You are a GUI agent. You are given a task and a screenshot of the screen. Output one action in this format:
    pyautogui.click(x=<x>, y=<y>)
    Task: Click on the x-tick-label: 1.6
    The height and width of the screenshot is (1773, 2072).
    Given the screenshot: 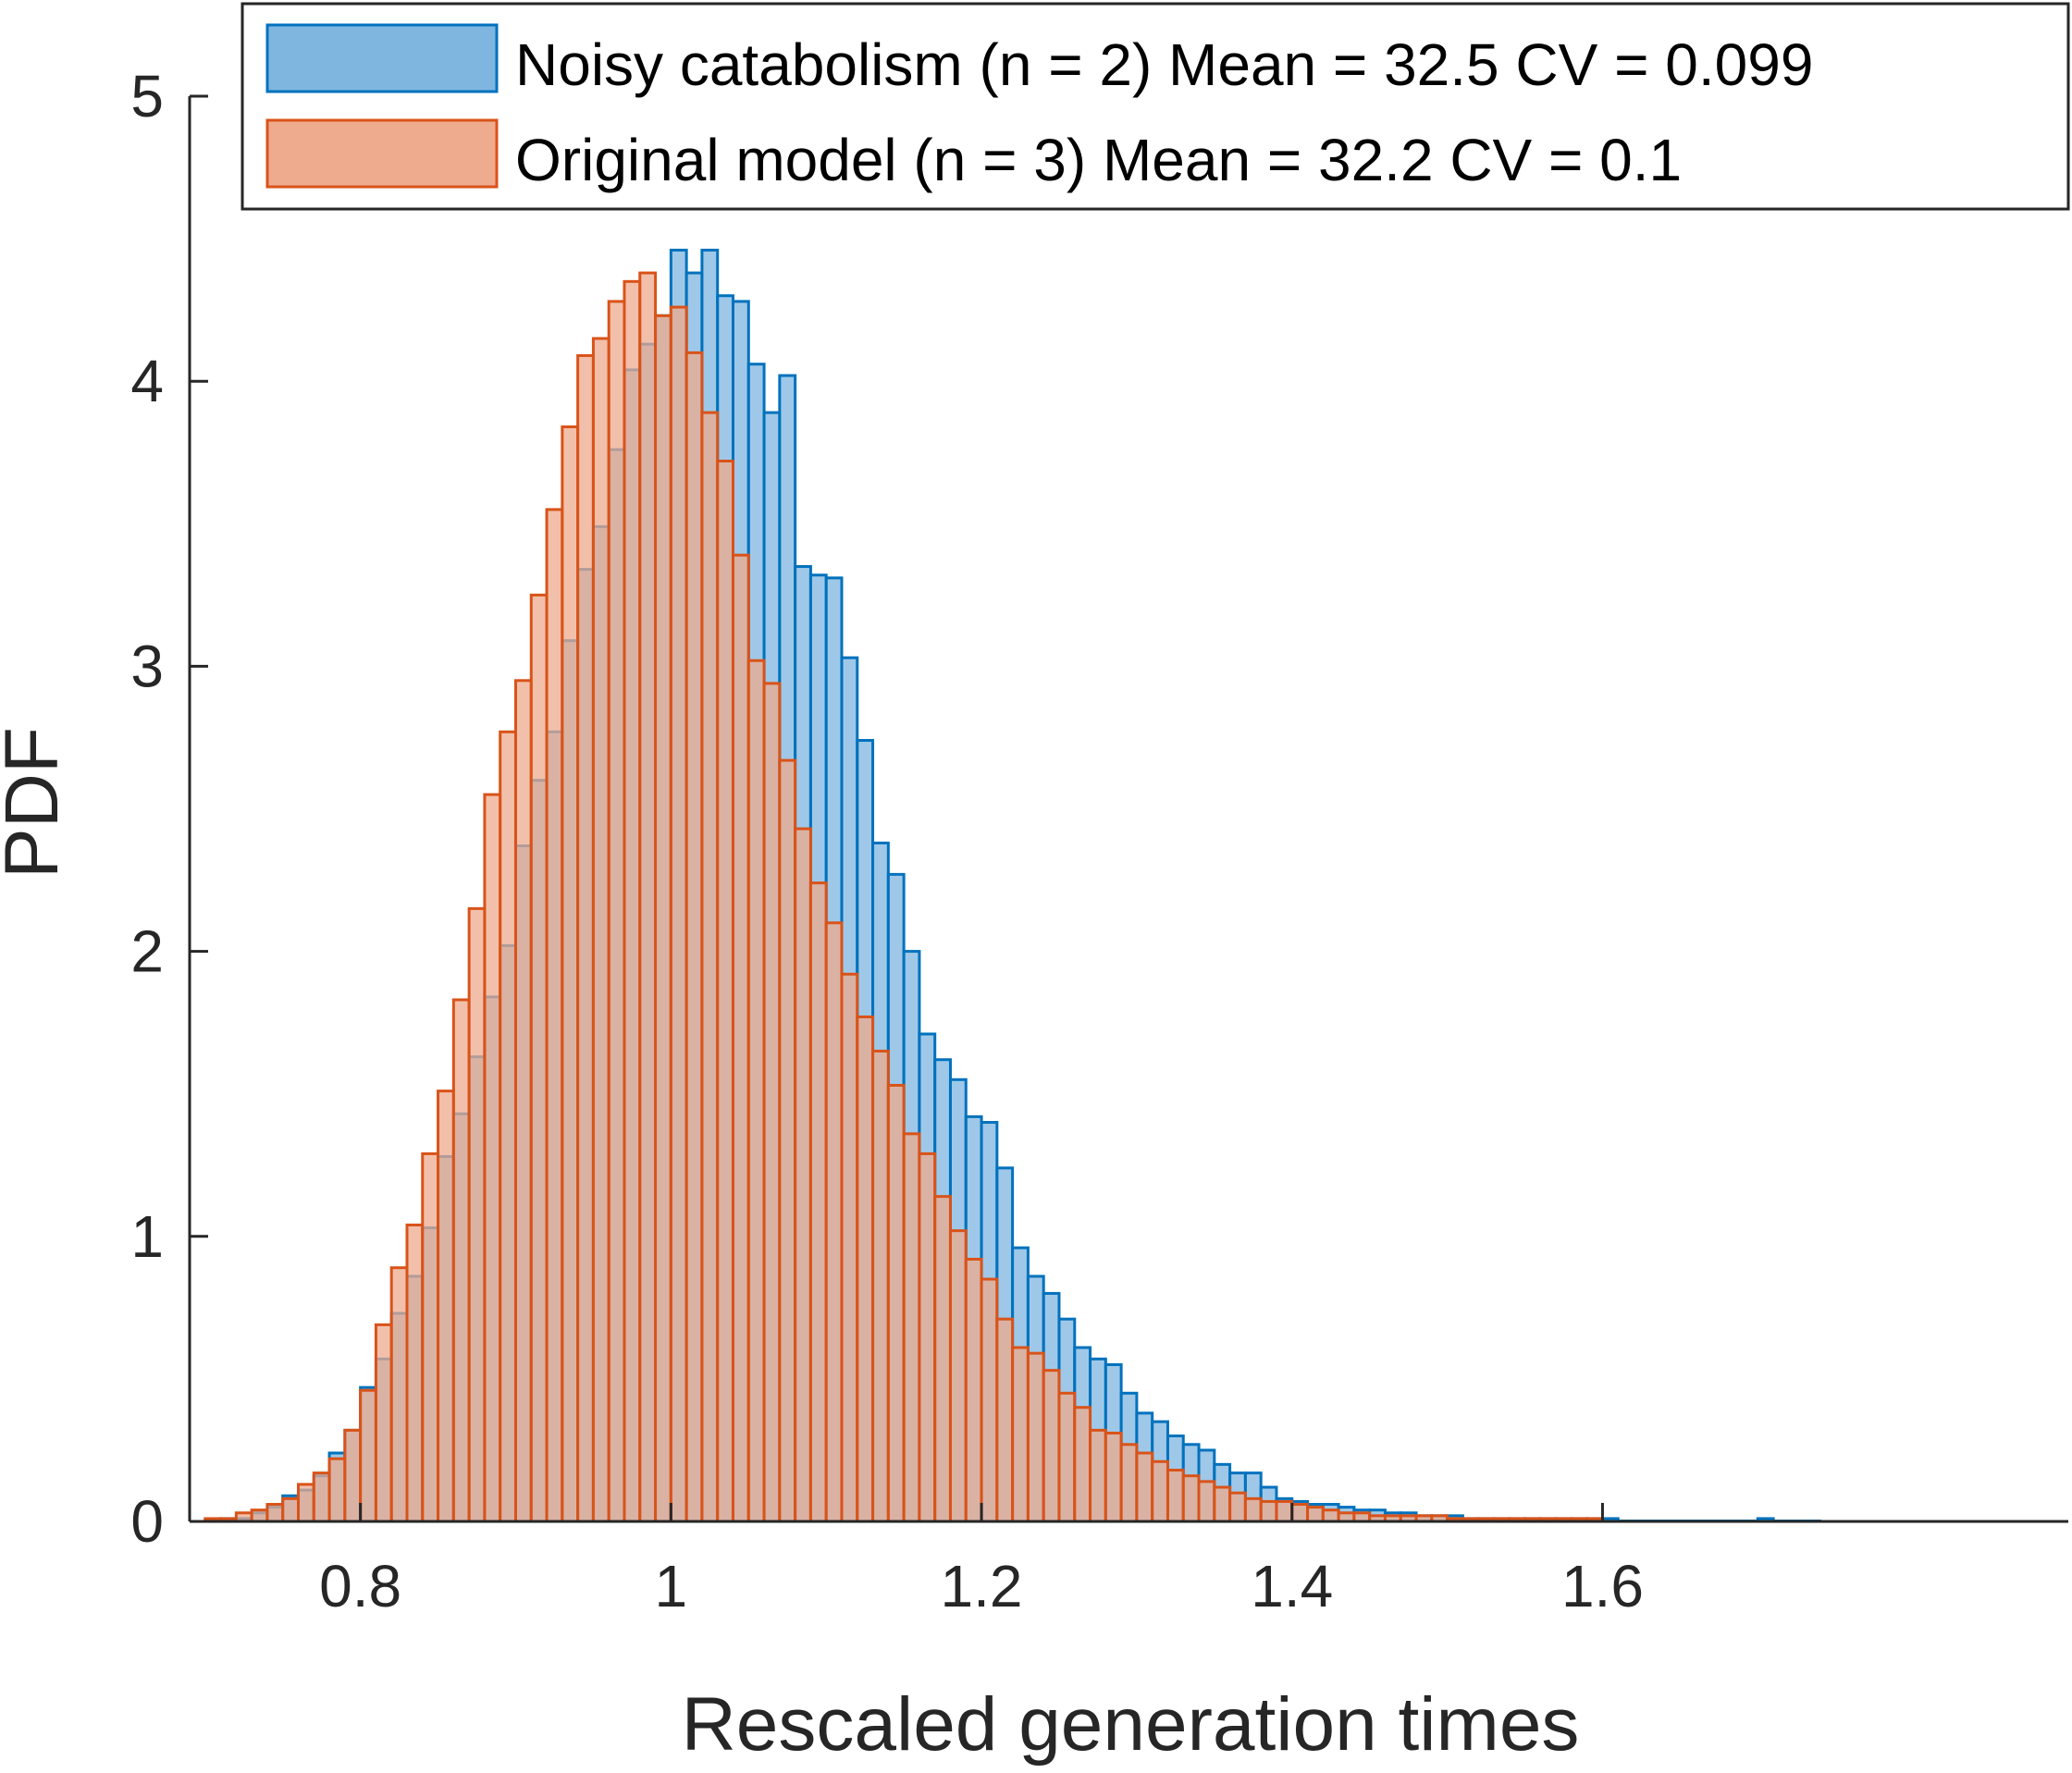 What is the action you would take?
    pyautogui.click(x=1603, y=1586)
    